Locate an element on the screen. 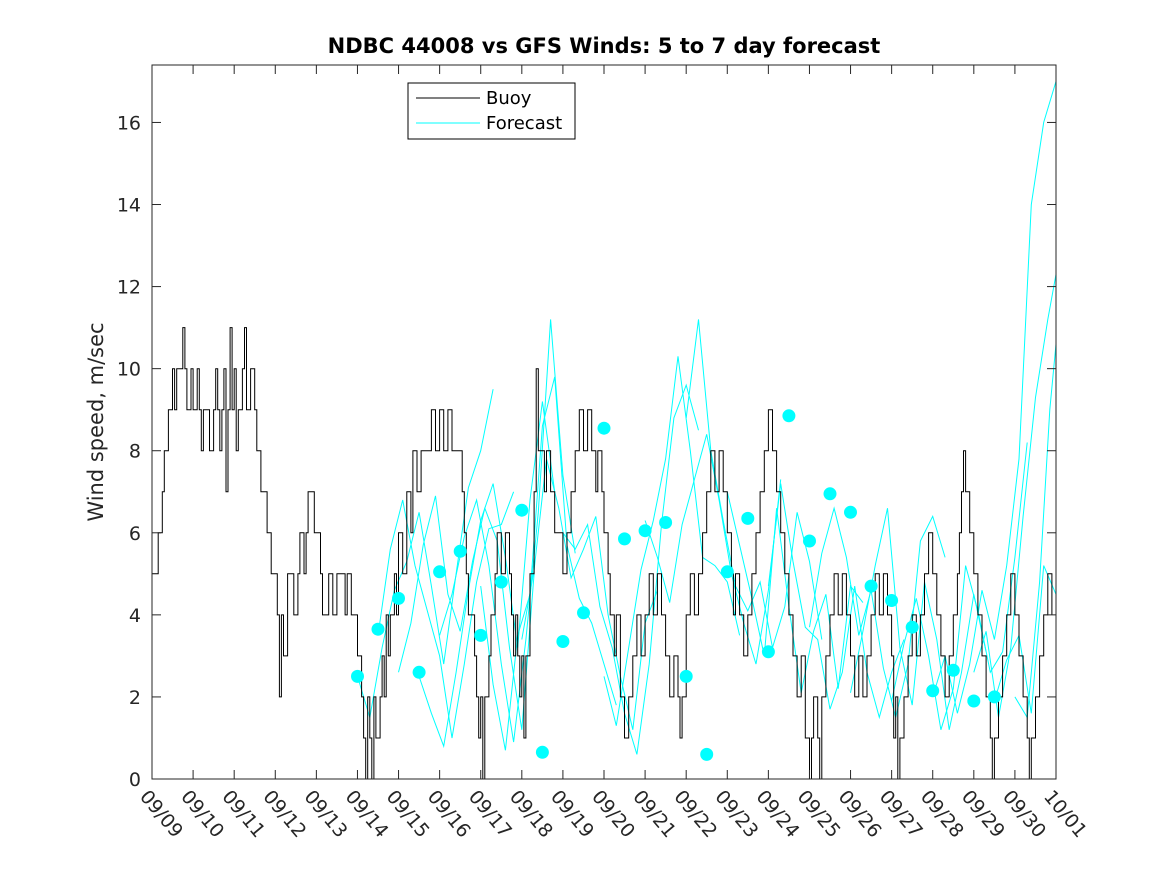 The width and height of the screenshot is (1167, 875). x-tick-label-10: 09/19 is located at coordinates (572, 814).